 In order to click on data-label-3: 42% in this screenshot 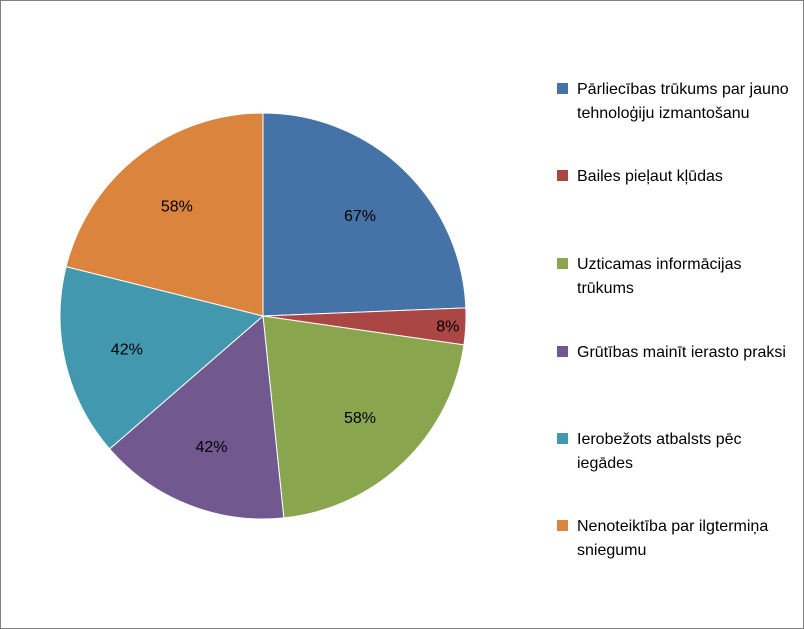, I will do `click(211, 447)`.